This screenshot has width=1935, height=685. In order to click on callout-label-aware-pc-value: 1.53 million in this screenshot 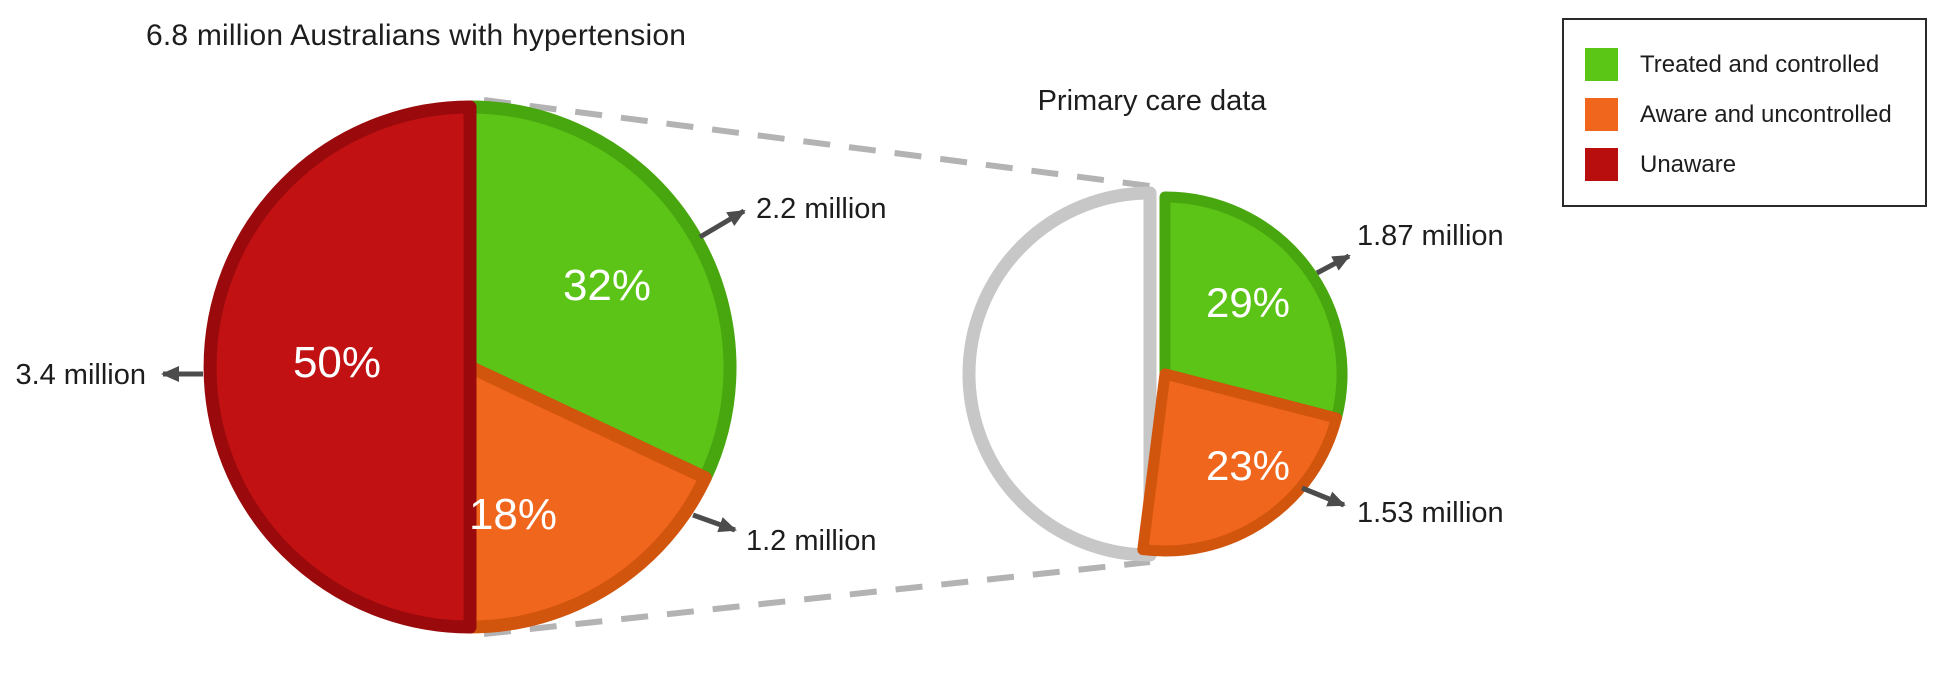, I will do `click(1430, 513)`.